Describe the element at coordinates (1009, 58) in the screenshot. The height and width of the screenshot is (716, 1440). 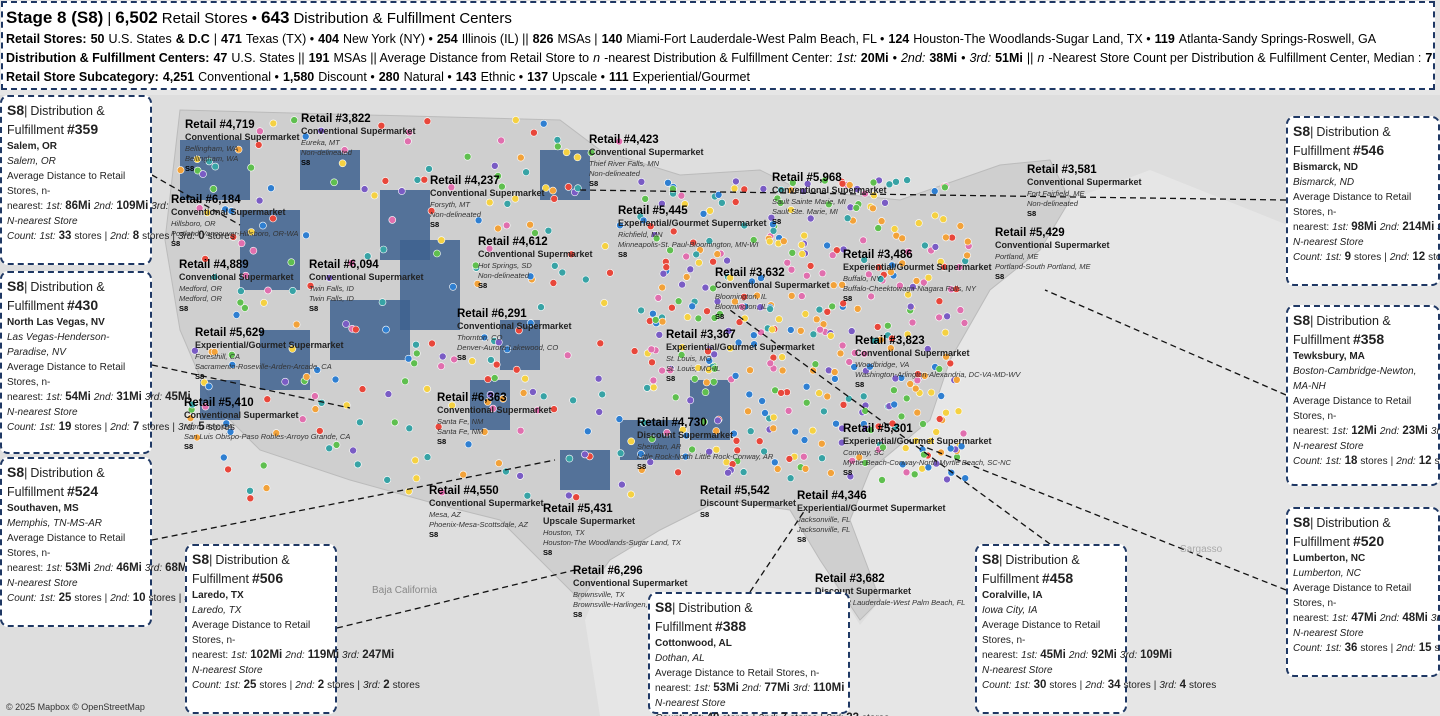
I see `header-text: 51Mi` at that location.